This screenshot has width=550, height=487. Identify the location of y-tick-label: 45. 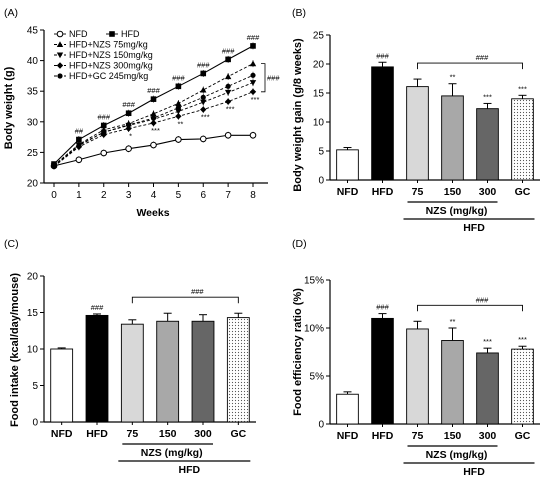
(33, 31).